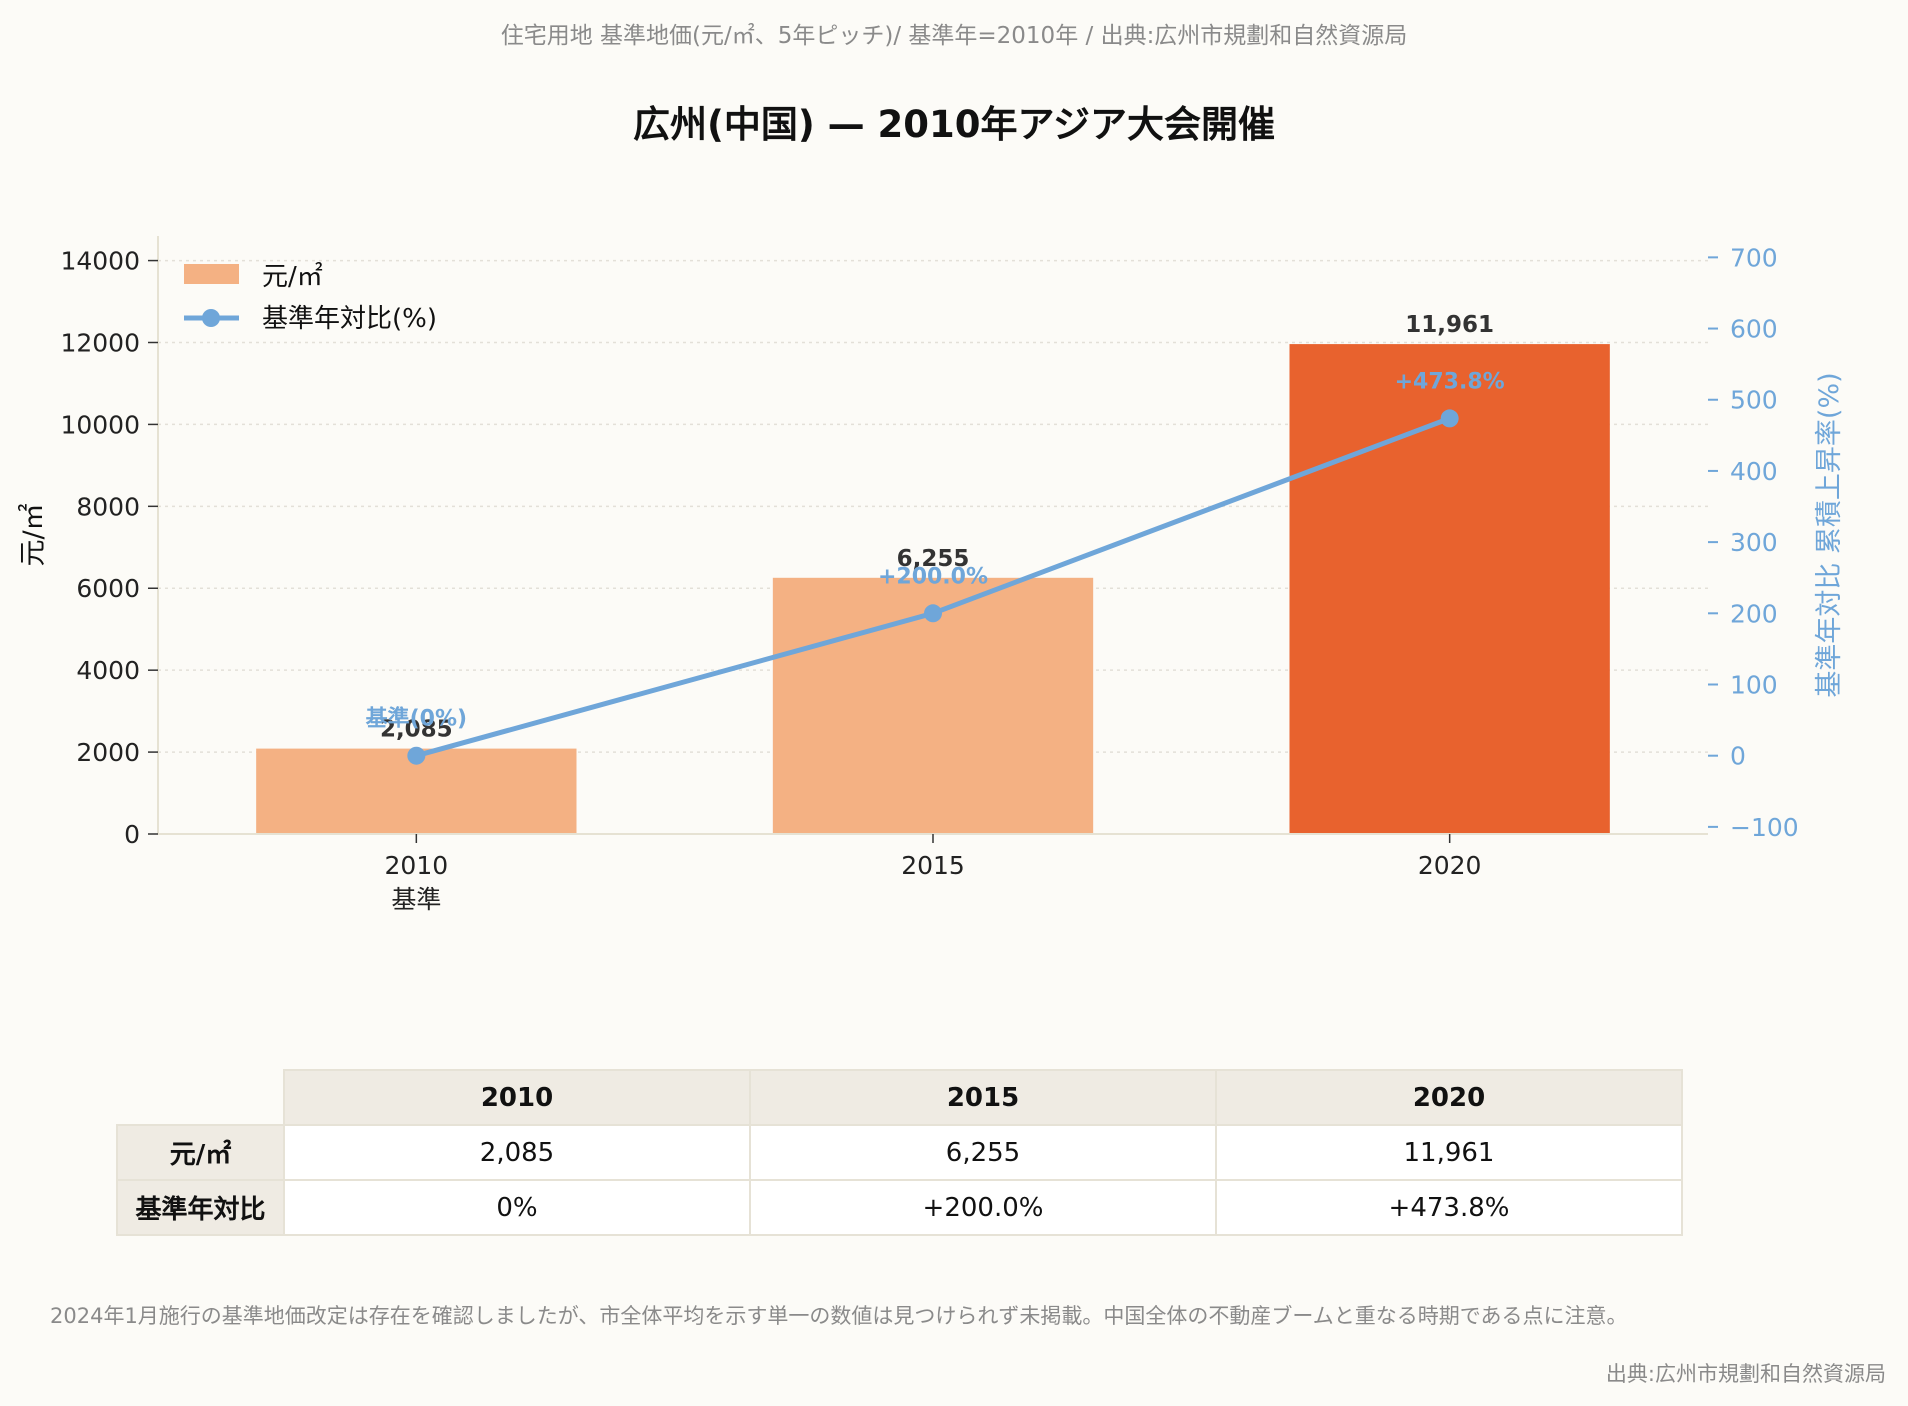 The height and width of the screenshot is (1406, 1908). I want to click on y2-axis-label: 基準年対比 累積上昇率(%), so click(1829, 534).